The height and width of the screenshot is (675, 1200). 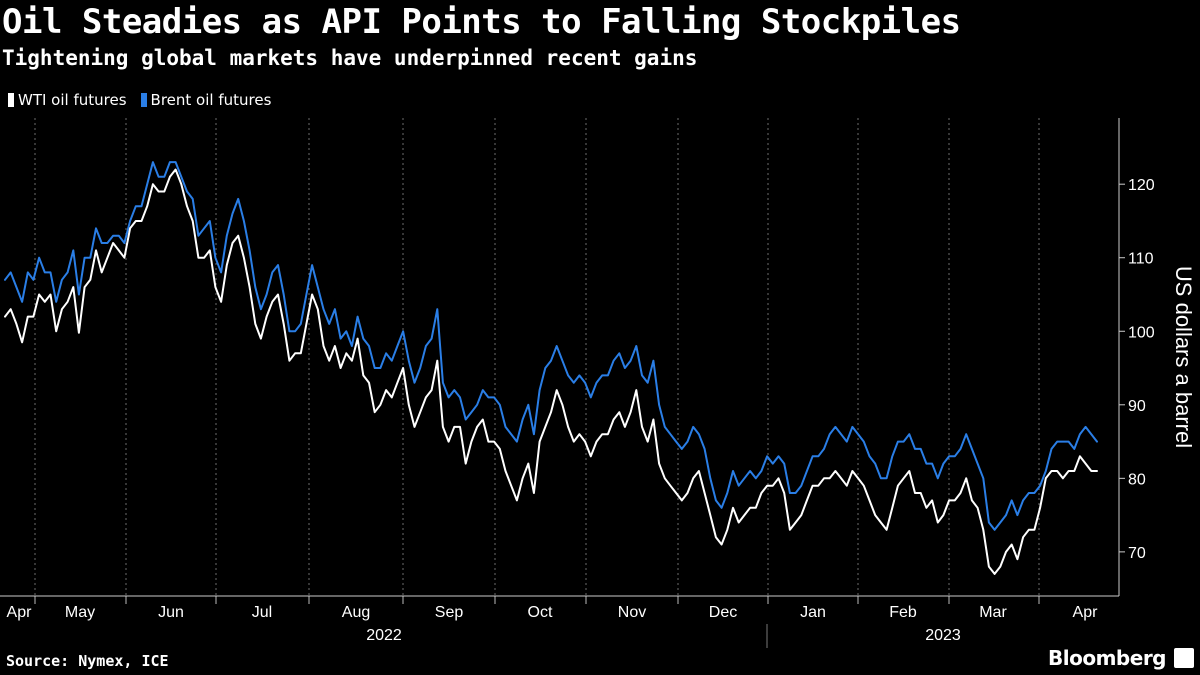 I want to click on y-tick-label-2: 90, so click(x=1137, y=406).